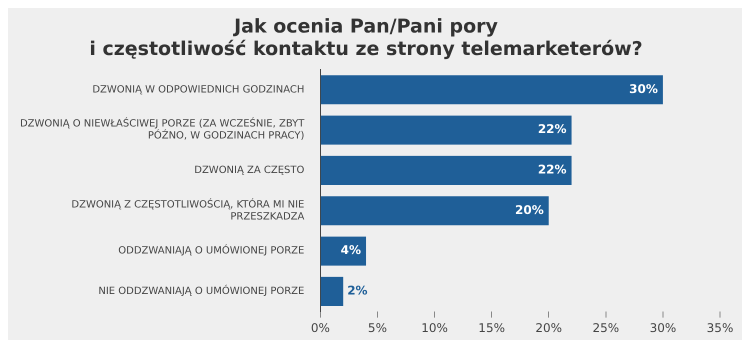 The height and width of the screenshot is (348, 750). I want to click on data-label: 4%, so click(351, 250).